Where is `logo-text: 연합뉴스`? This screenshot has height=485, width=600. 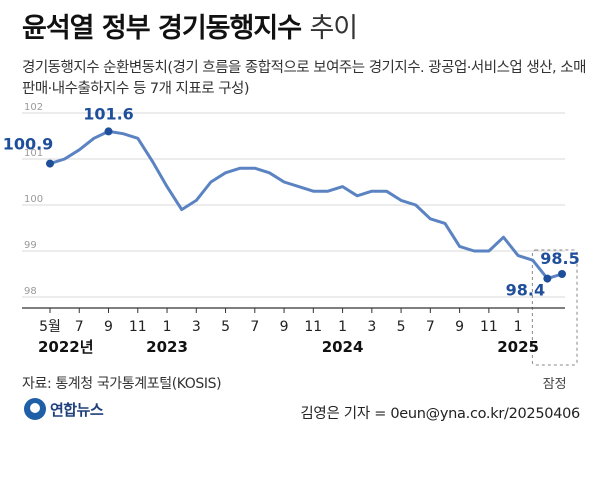
logo-text: 연합뉴스 is located at coordinates (77, 409).